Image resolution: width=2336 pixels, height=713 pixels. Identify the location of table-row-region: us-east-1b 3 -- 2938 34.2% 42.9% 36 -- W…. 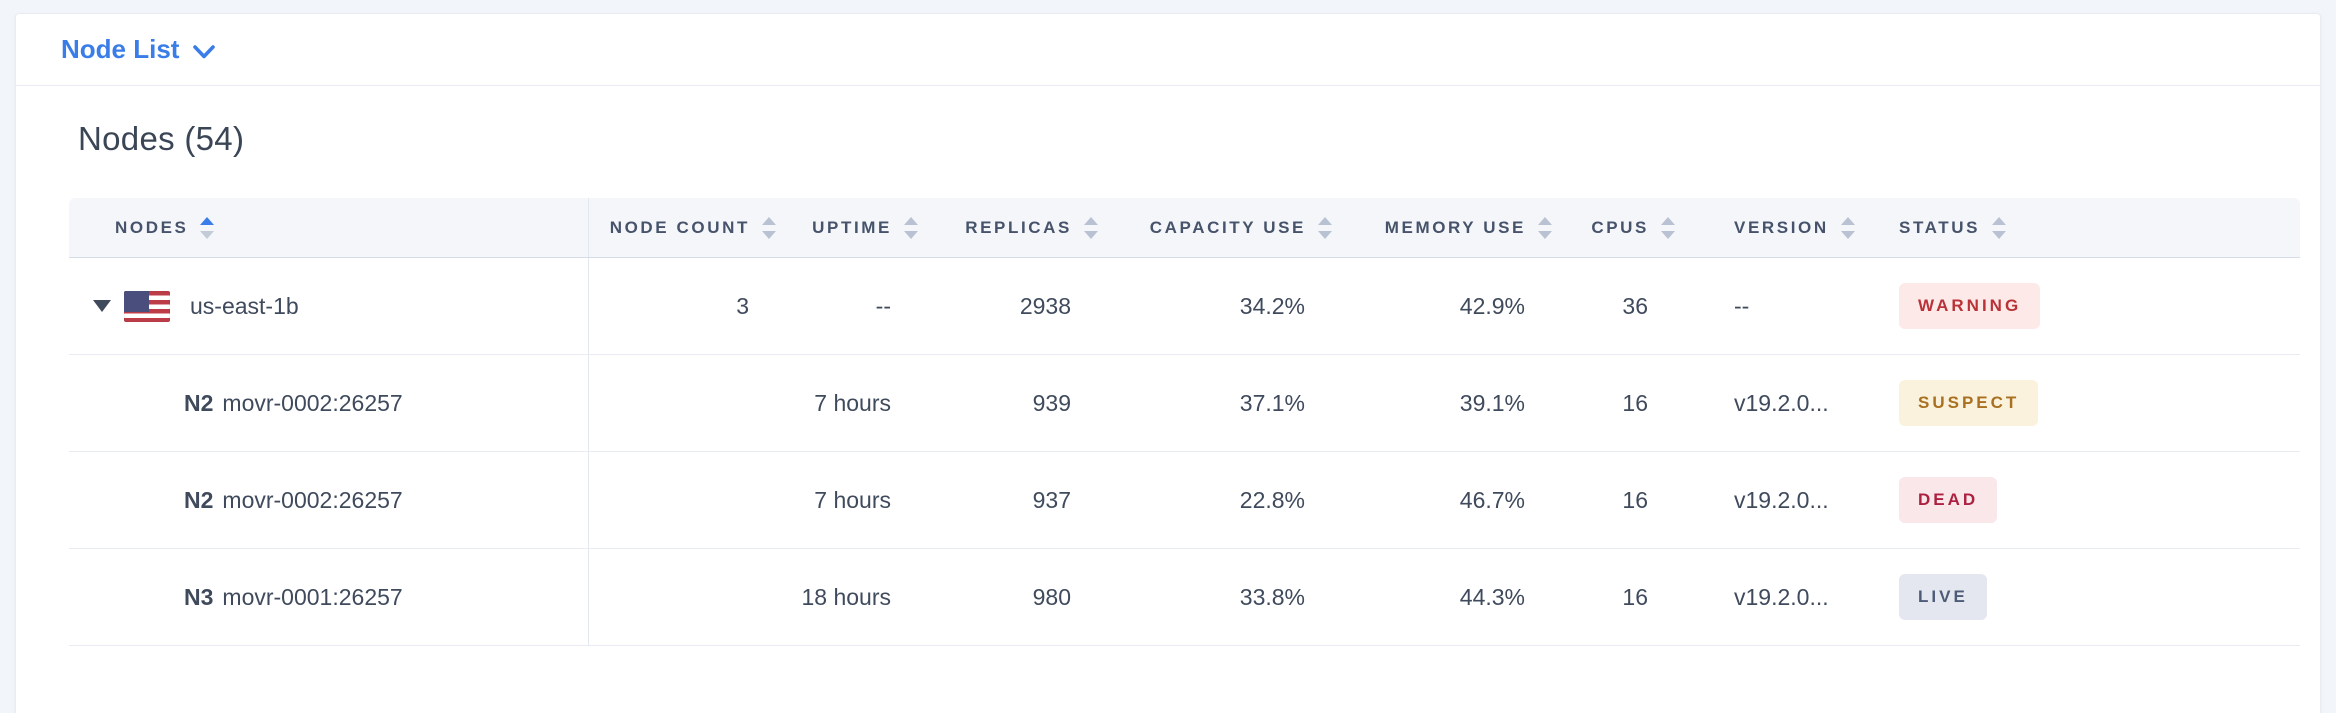
(1184, 306).